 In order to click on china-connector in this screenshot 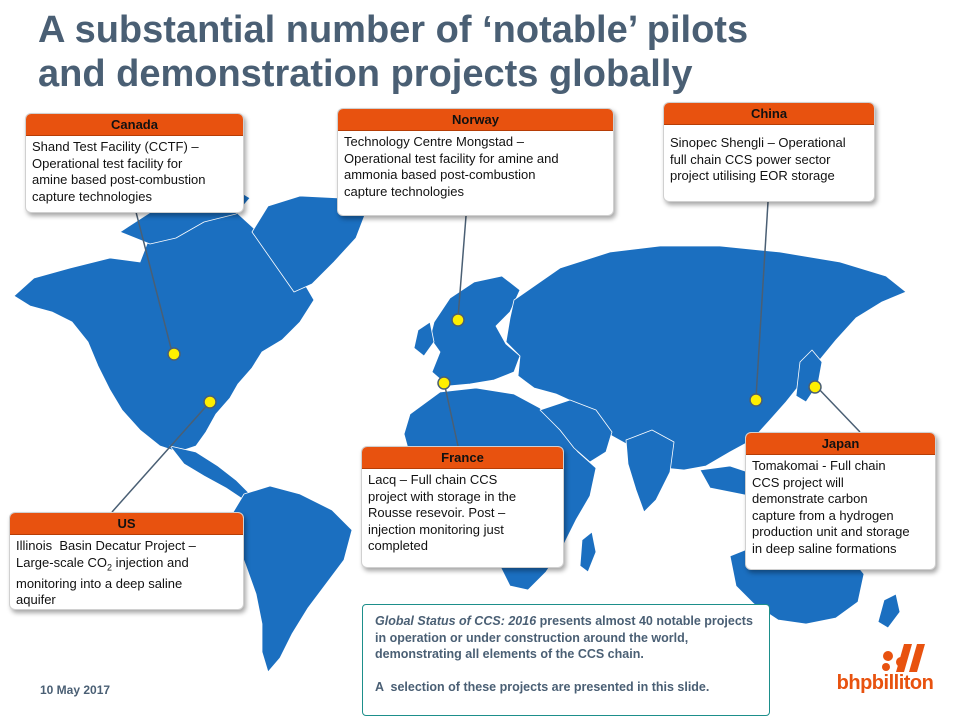, I will do `click(762, 300)`.